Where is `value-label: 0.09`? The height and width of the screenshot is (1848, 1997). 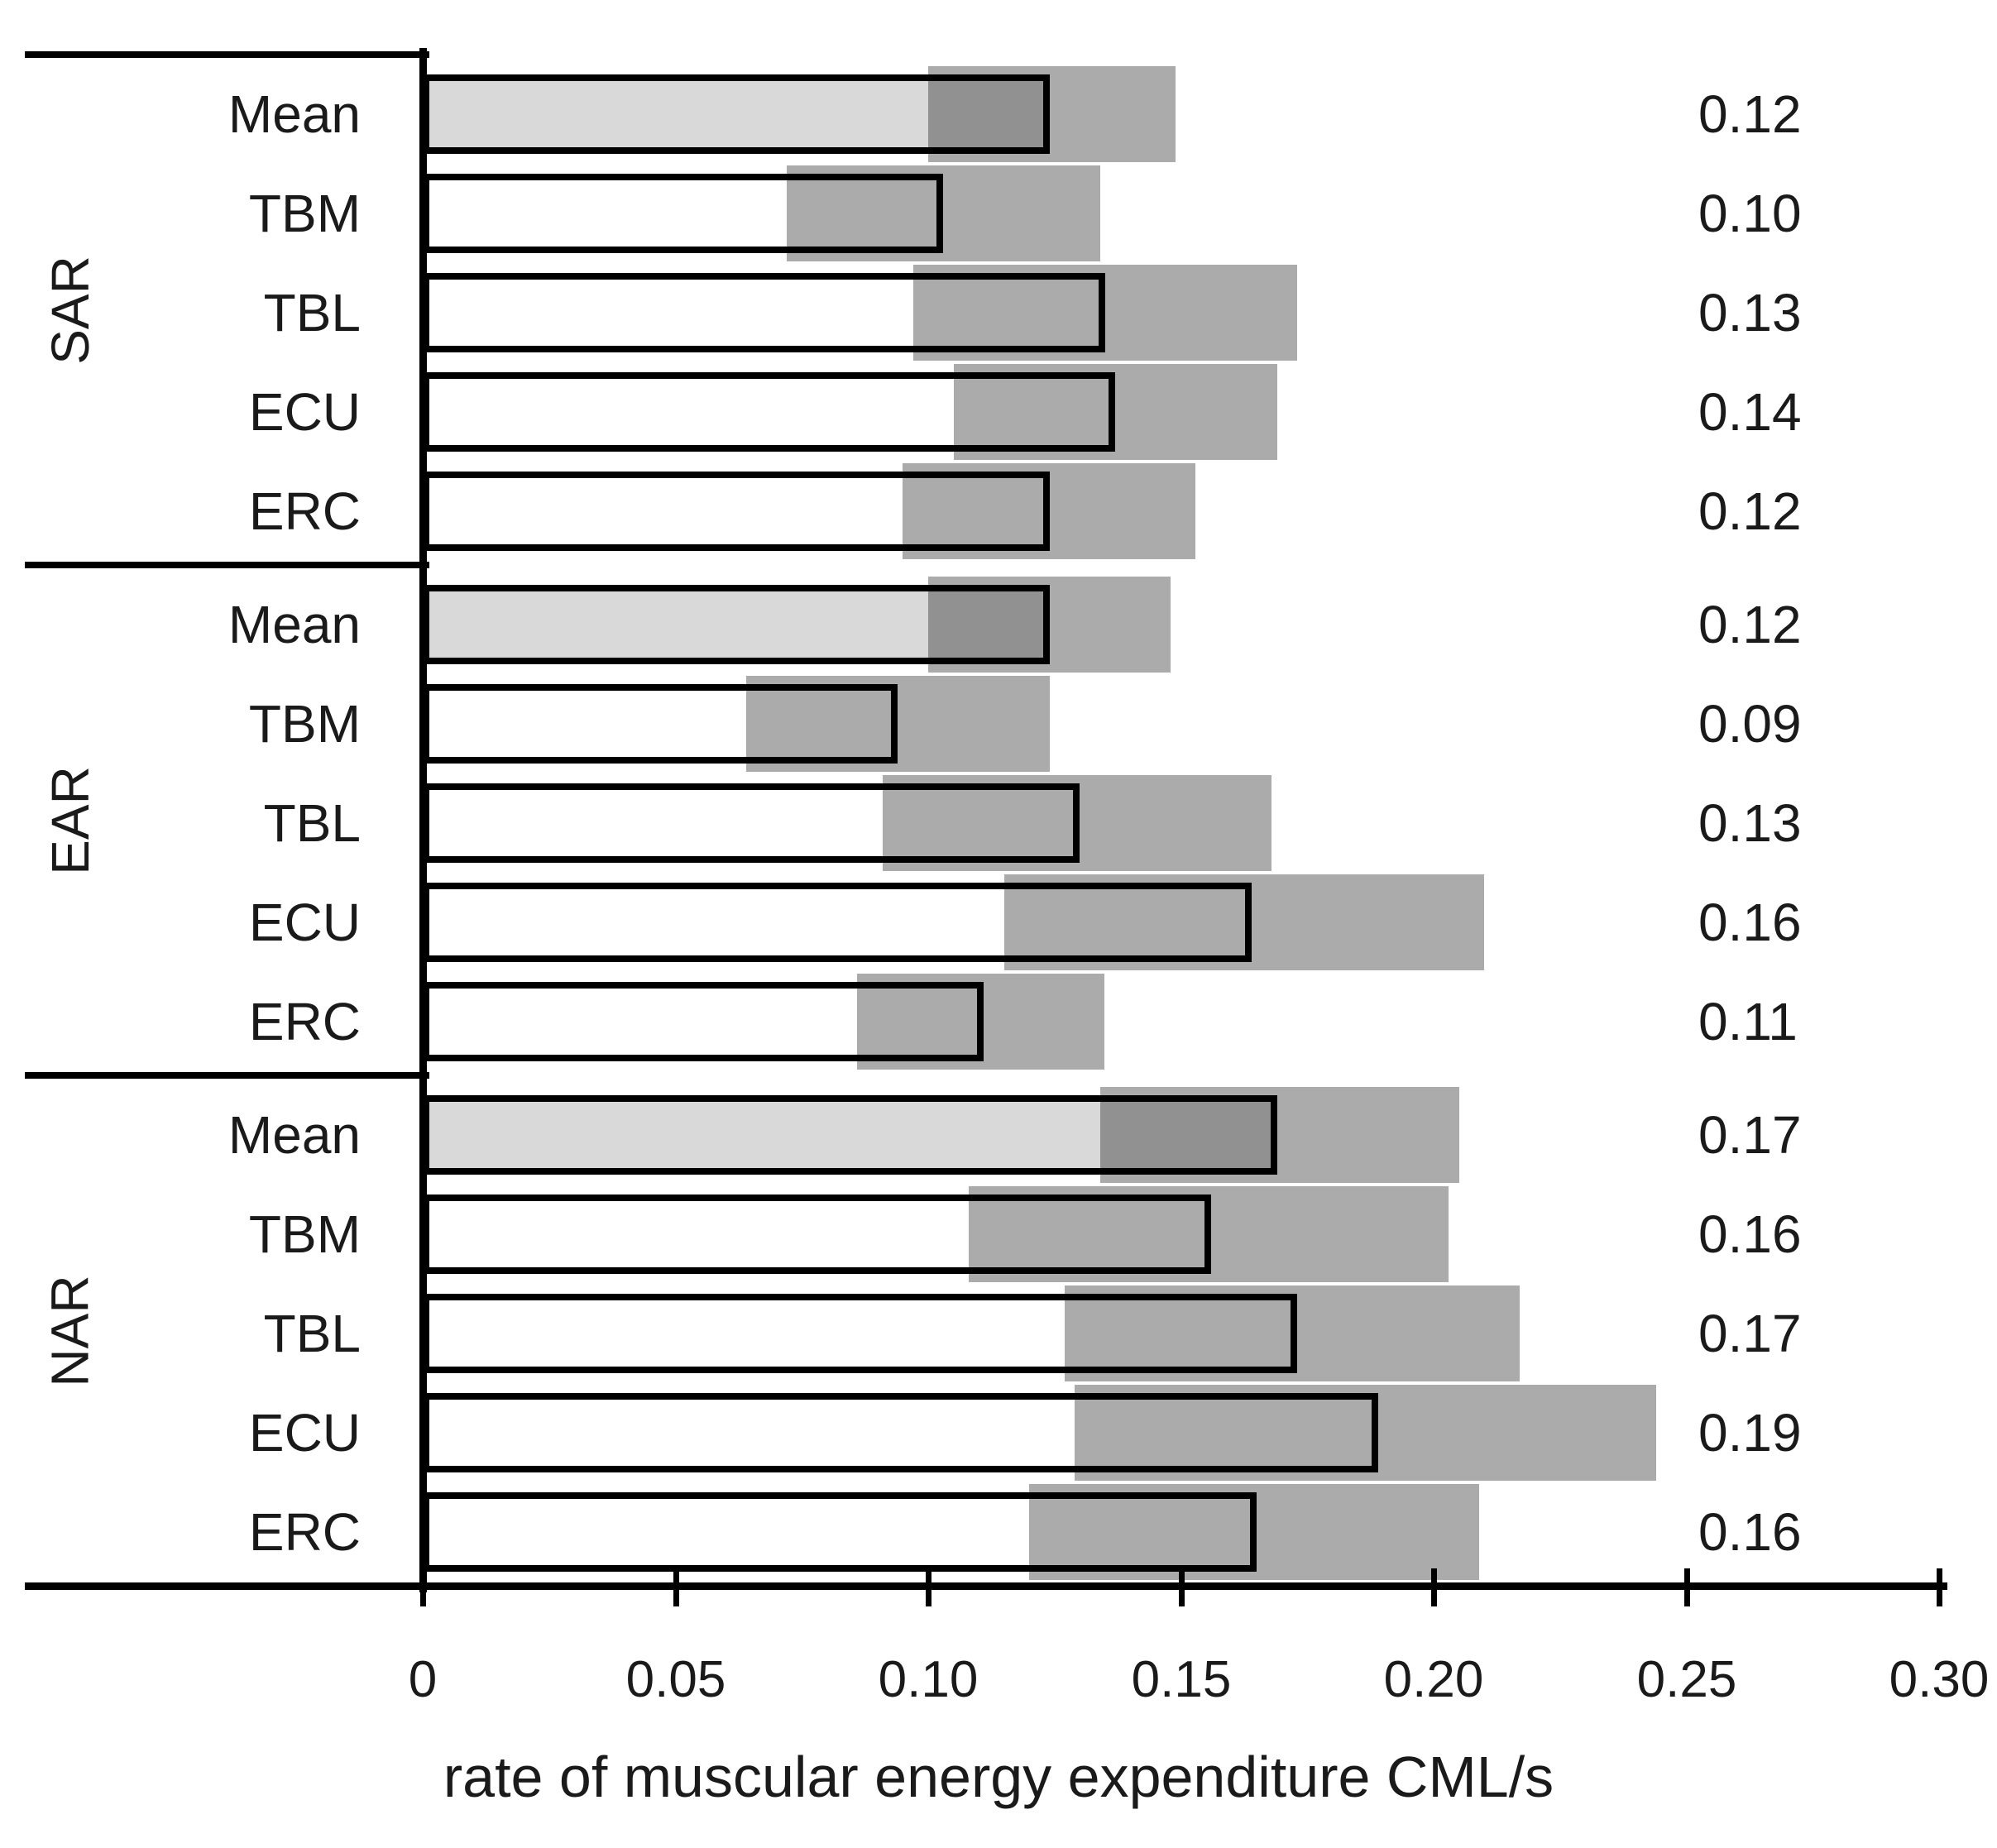 value-label: 0.09 is located at coordinates (1750, 724).